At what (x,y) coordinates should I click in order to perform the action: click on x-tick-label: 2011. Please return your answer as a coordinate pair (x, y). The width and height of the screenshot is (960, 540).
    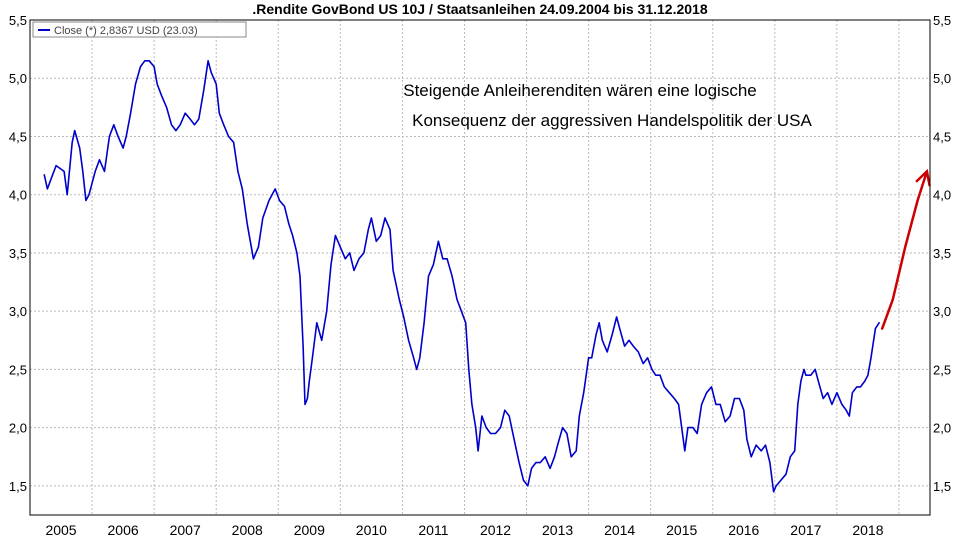
    Looking at the image, I should click on (433, 530).